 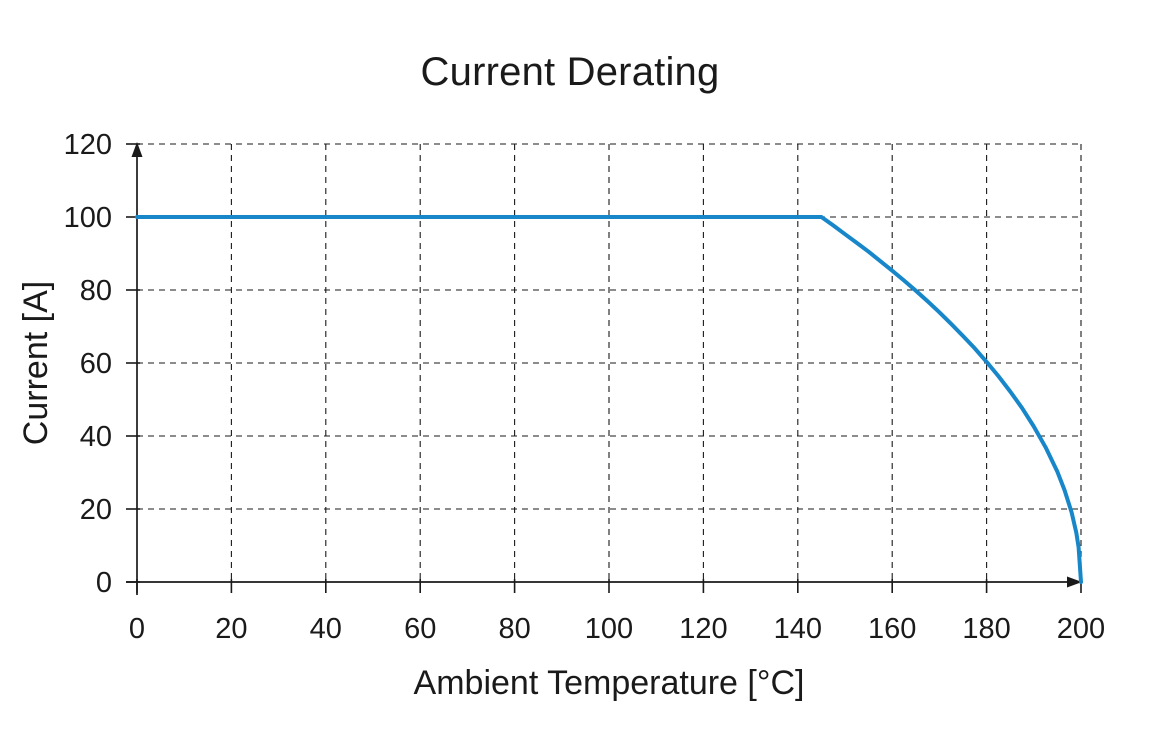 What do you see at coordinates (96, 437) in the screenshot?
I see `y-tick-label: 40` at bounding box center [96, 437].